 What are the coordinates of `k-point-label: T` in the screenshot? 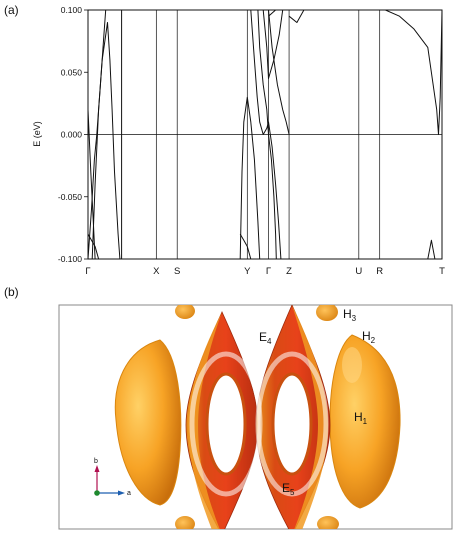 It's located at (442, 271).